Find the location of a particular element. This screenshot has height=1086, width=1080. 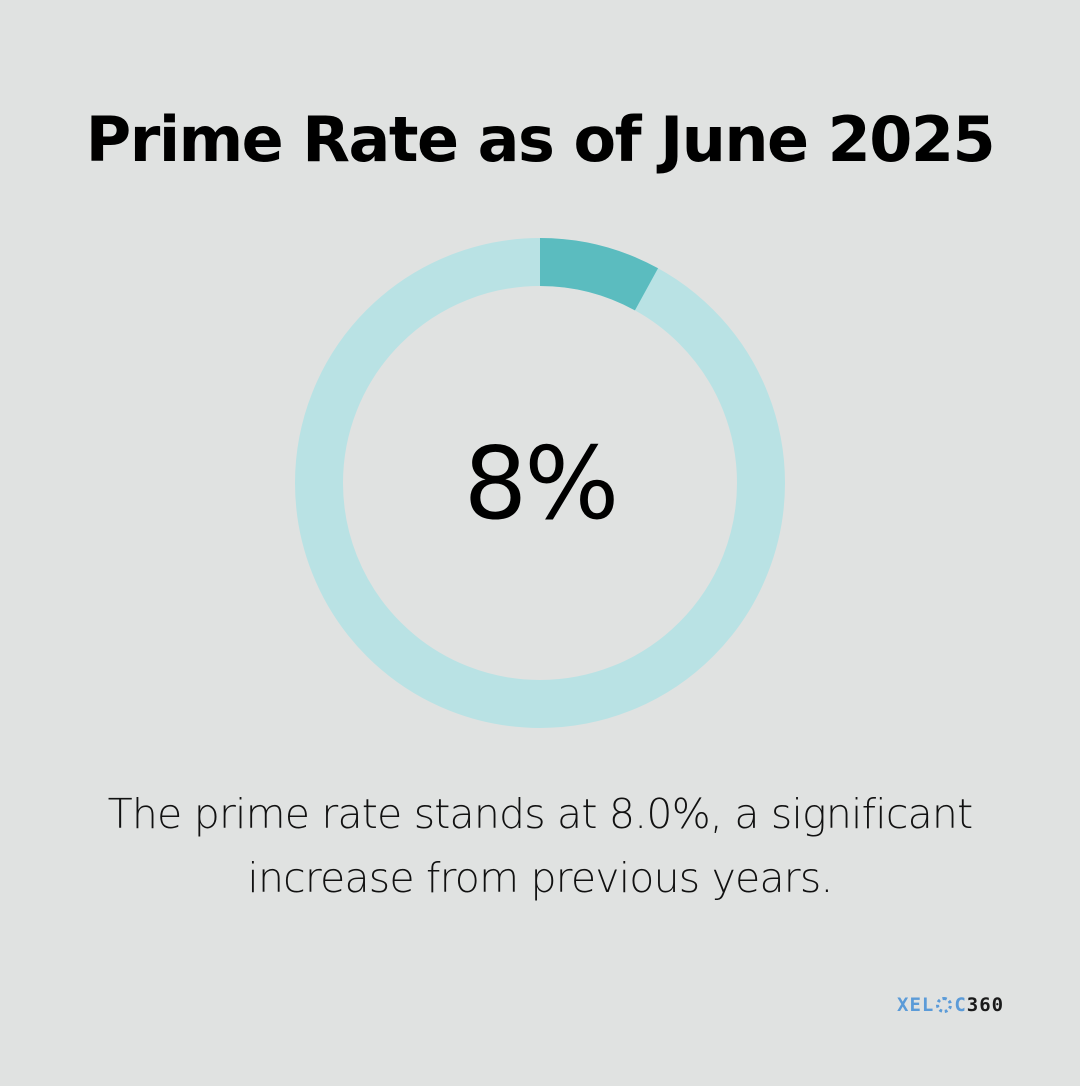

heloc360-logo: XEL C 360 is located at coordinates (950, 1005).